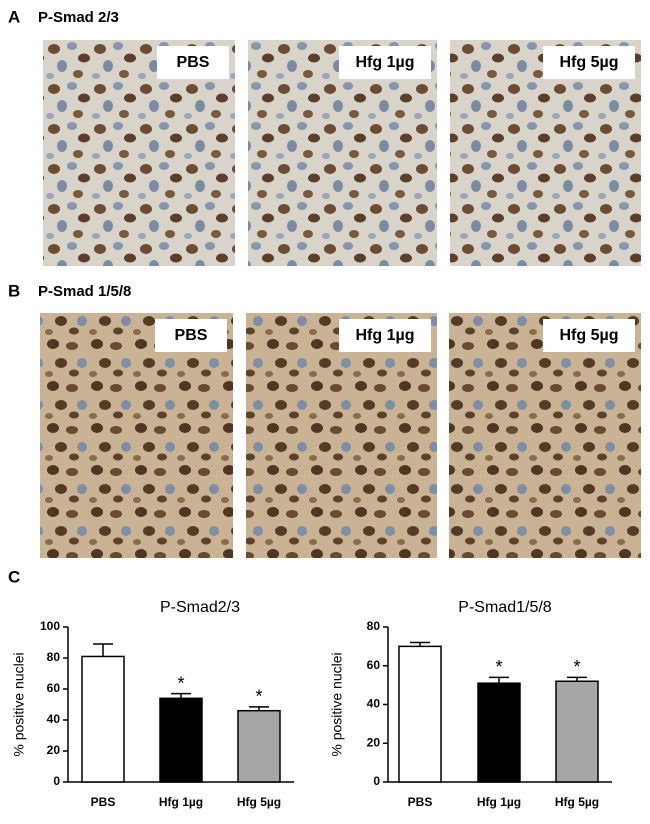 The height and width of the screenshot is (824, 650). Describe the element at coordinates (14, 290) in the screenshot. I see `panel-label: B` at that location.